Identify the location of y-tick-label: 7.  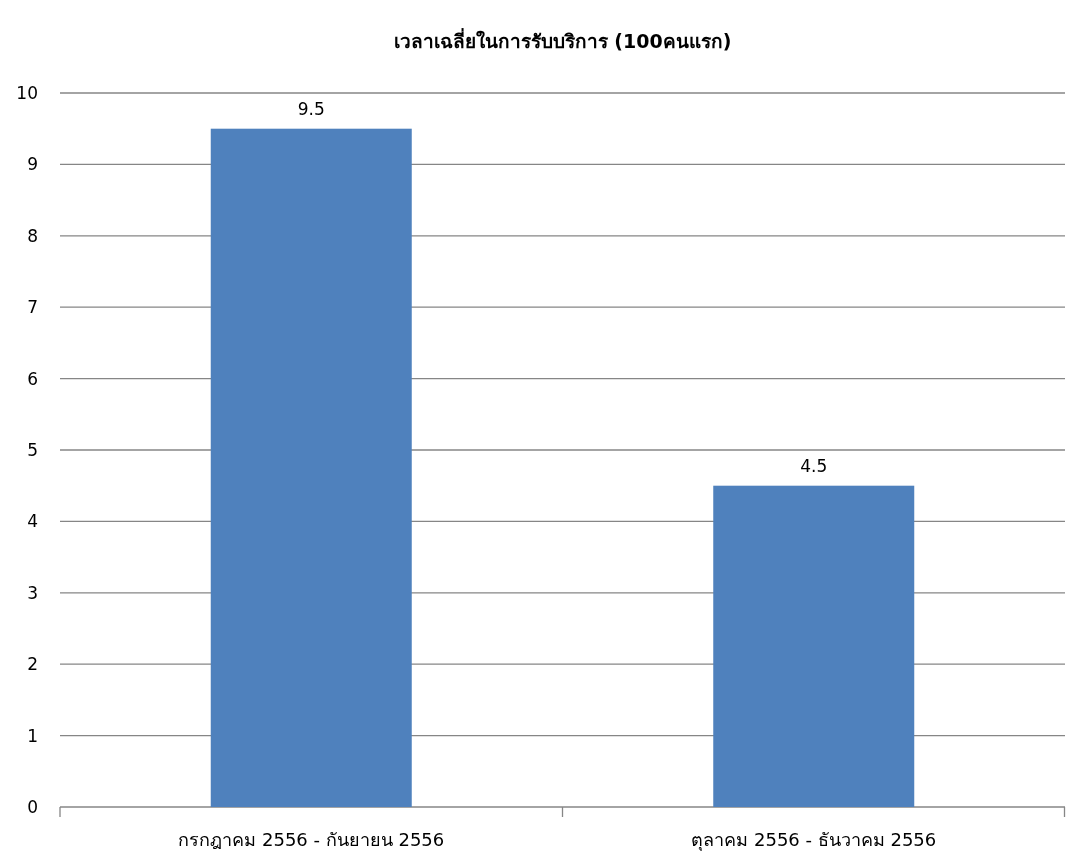
(32, 307).